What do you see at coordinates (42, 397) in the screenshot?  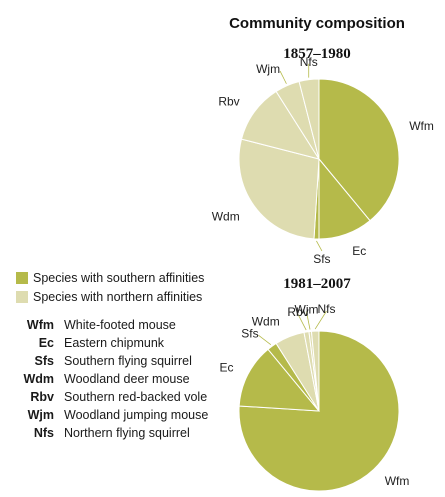 I see `abbreviation-code: Rbv` at bounding box center [42, 397].